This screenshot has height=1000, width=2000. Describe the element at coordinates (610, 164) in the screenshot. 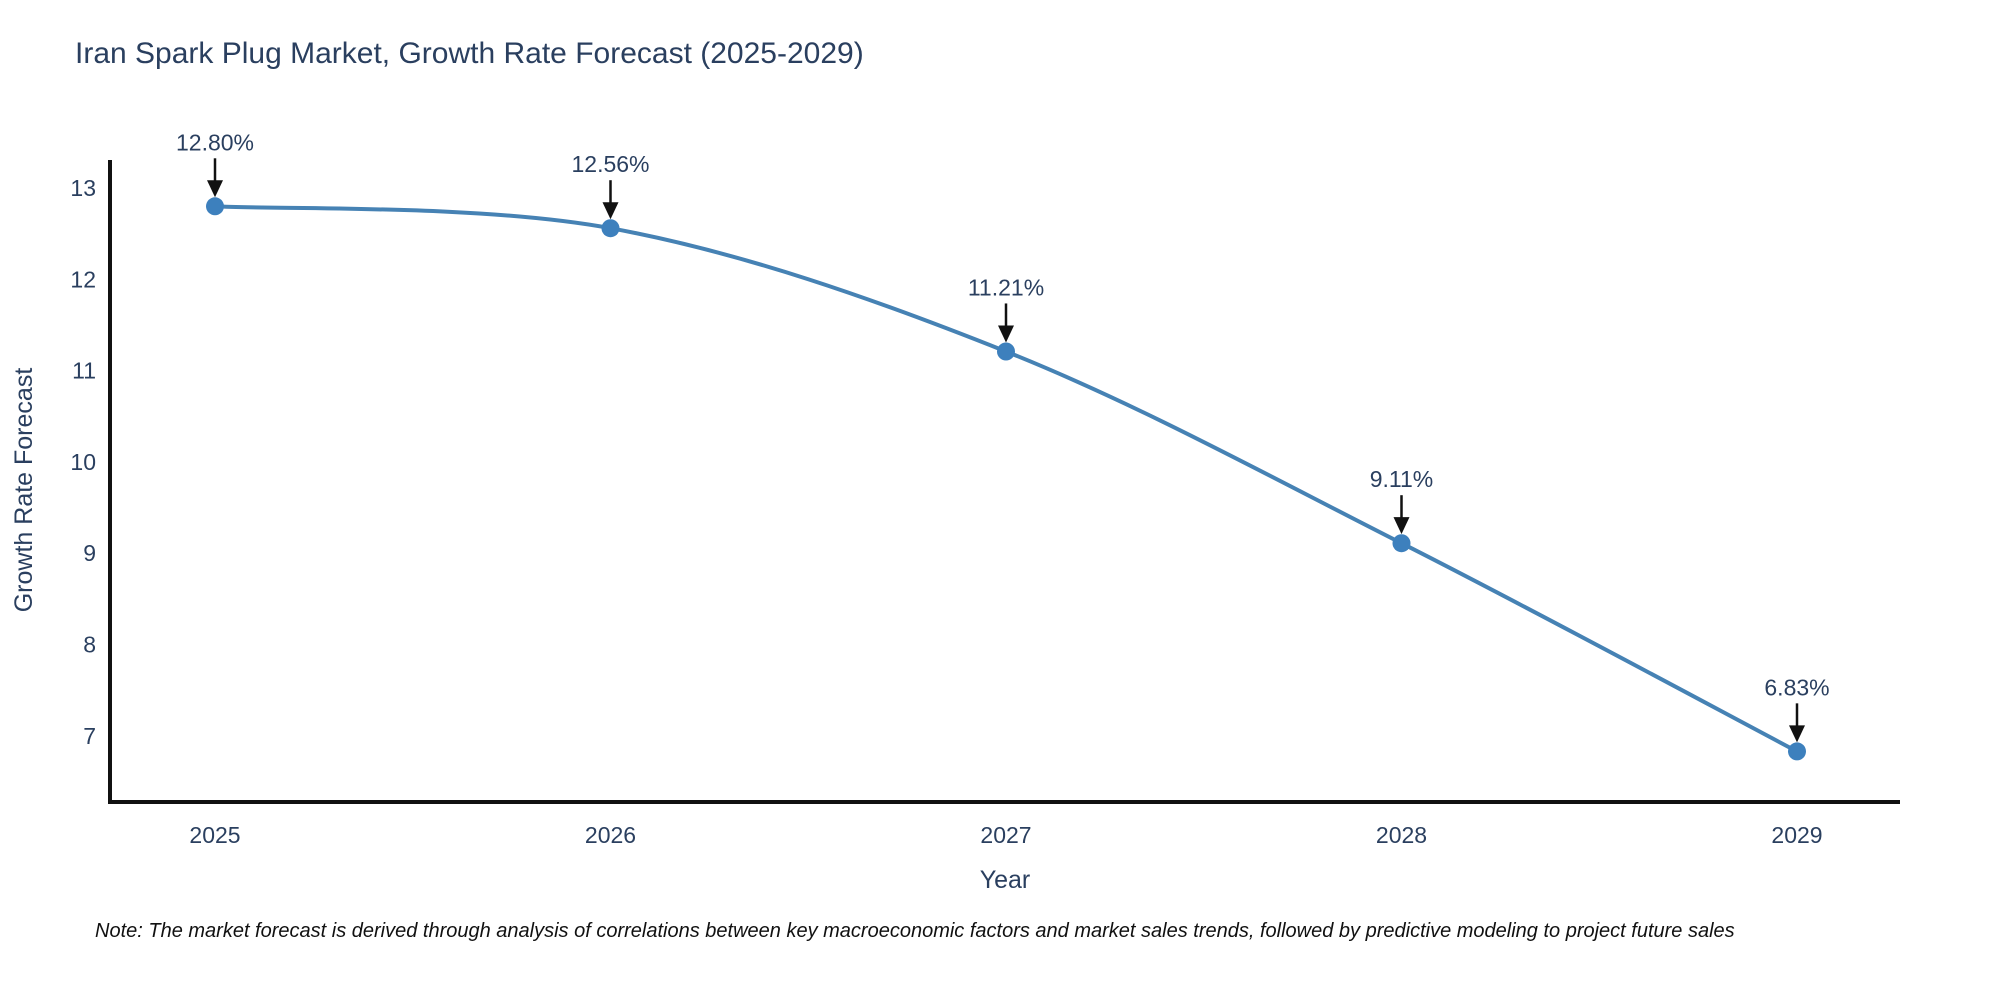

I see `data-point-value-label: 12.56%` at that location.